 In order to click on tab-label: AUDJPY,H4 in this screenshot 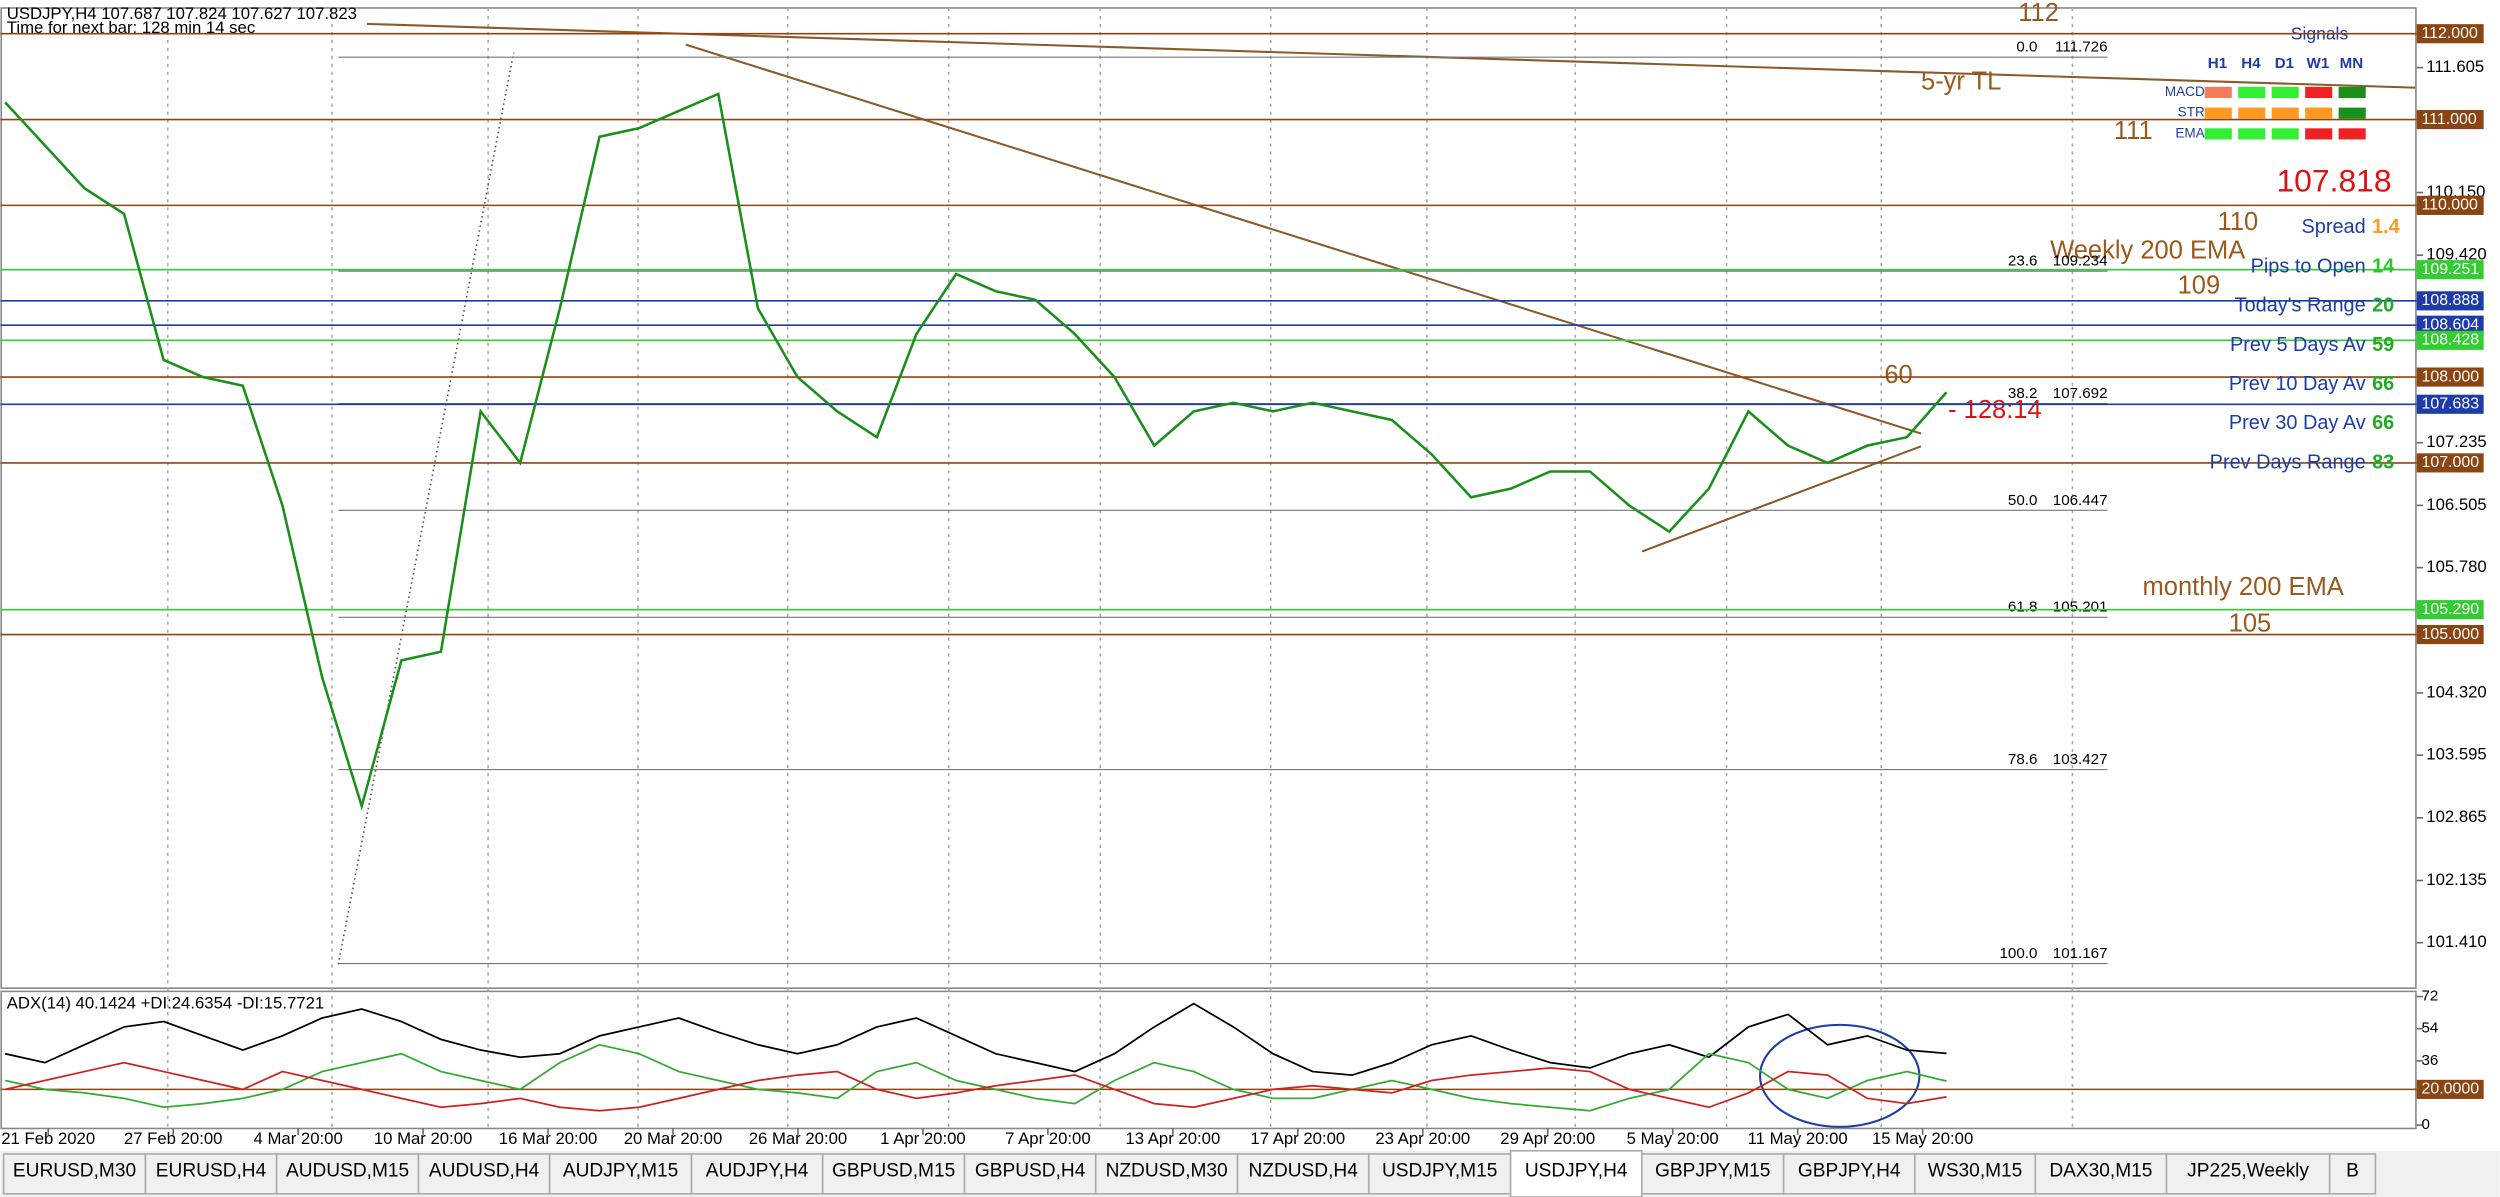, I will do `click(757, 1171)`.